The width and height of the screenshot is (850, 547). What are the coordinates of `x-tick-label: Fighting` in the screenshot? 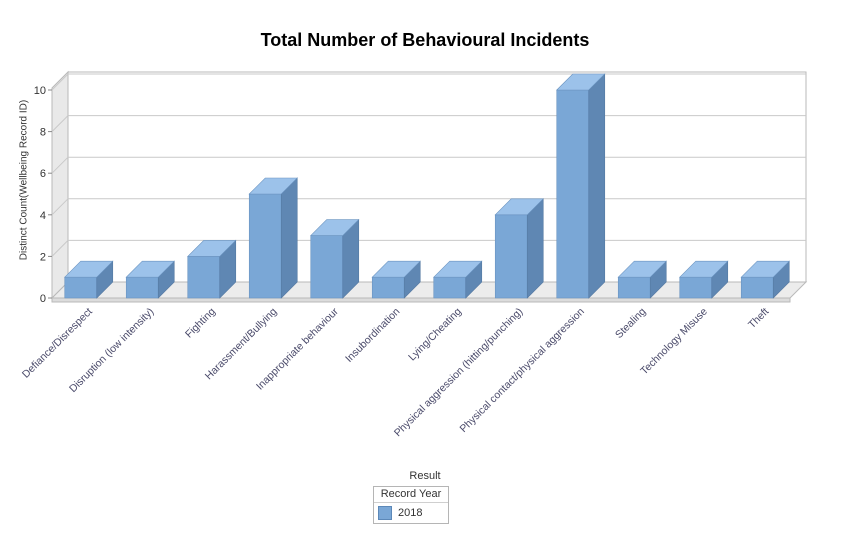 It's located at (200, 323).